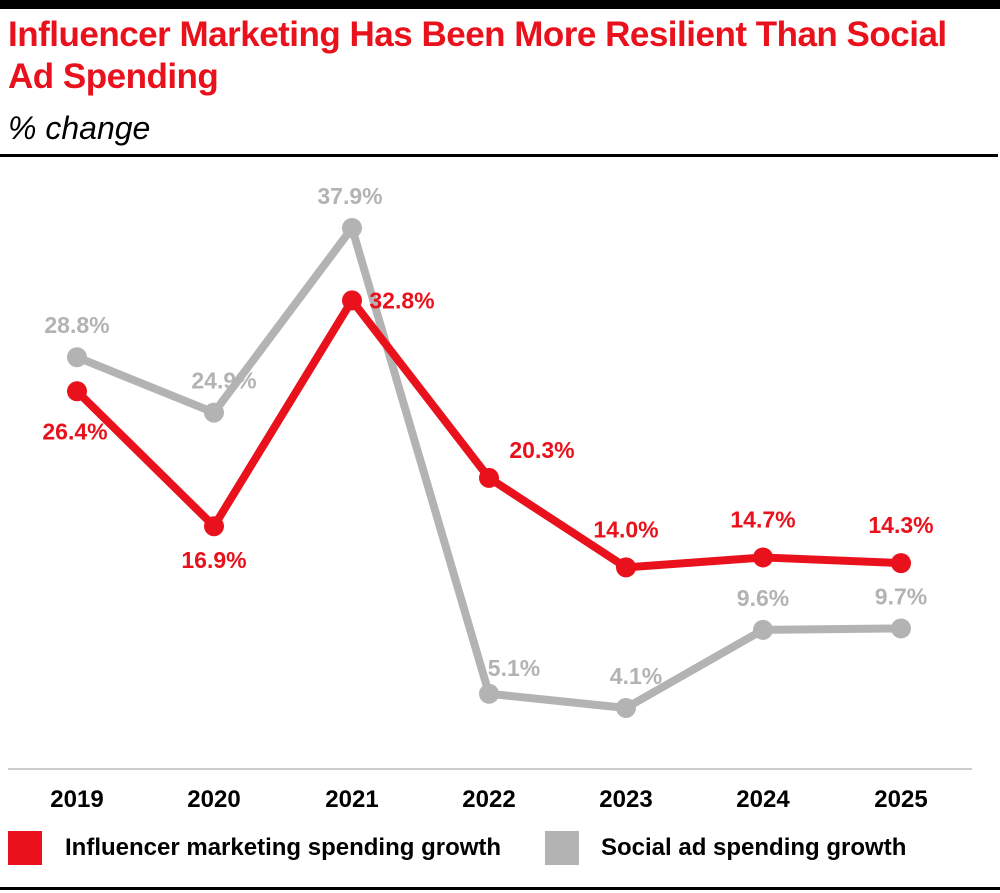 This screenshot has height=893, width=1000. I want to click on data-point-social-2023, so click(626, 707).